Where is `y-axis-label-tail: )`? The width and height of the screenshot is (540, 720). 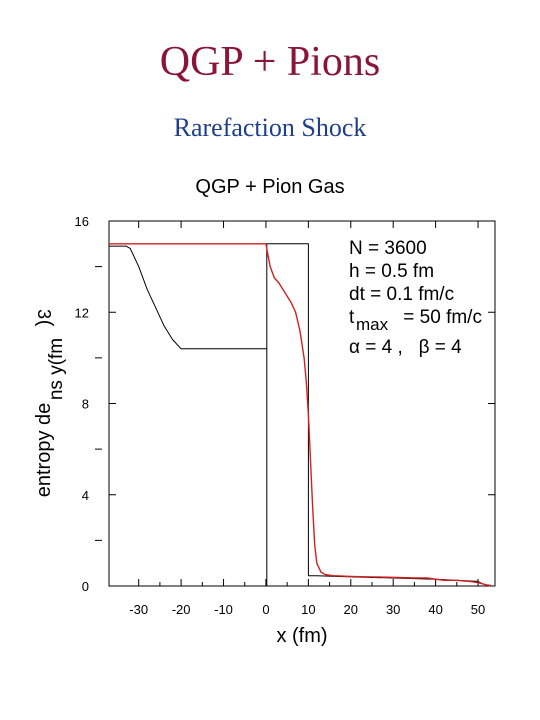
y-axis-label-tail: ) is located at coordinates (44, 323).